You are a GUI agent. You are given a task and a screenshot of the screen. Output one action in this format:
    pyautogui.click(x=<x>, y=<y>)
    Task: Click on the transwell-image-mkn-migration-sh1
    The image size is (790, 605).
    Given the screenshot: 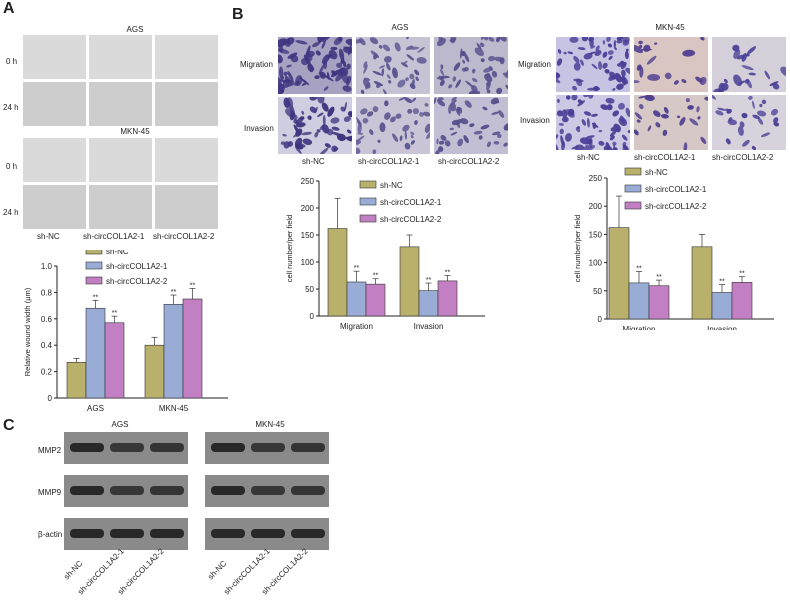 What is the action you would take?
    pyautogui.click(x=671, y=64)
    